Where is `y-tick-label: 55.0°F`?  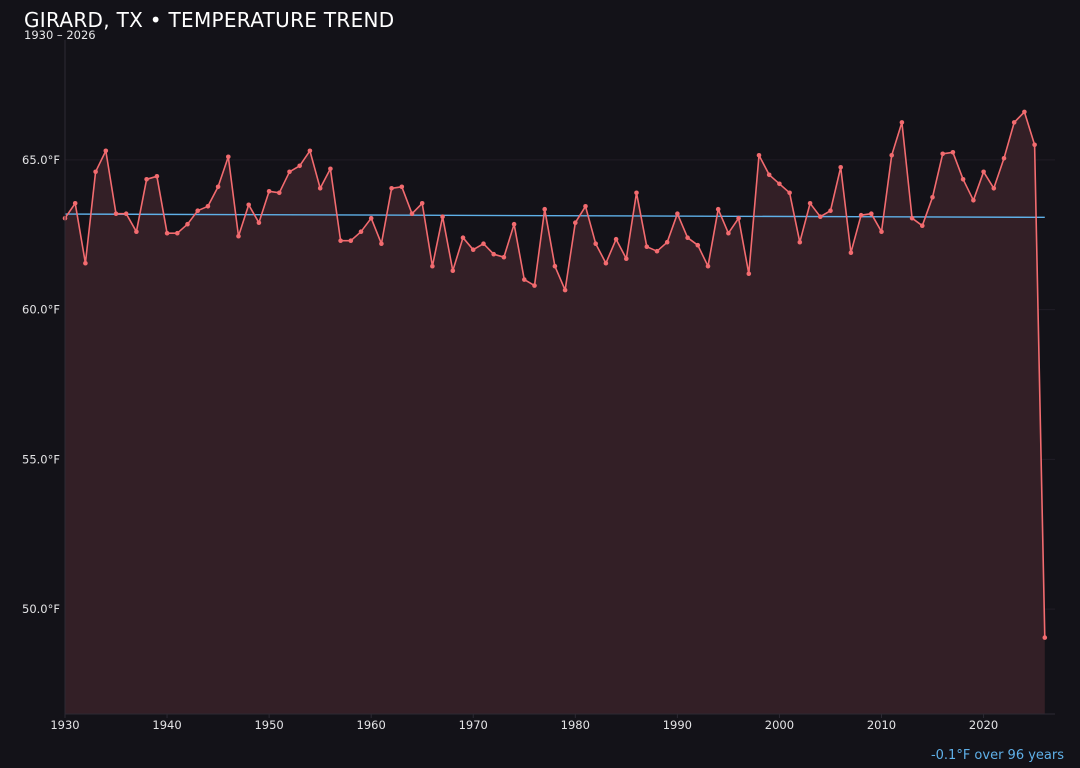 y-tick-label: 55.0°F is located at coordinates (41, 459).